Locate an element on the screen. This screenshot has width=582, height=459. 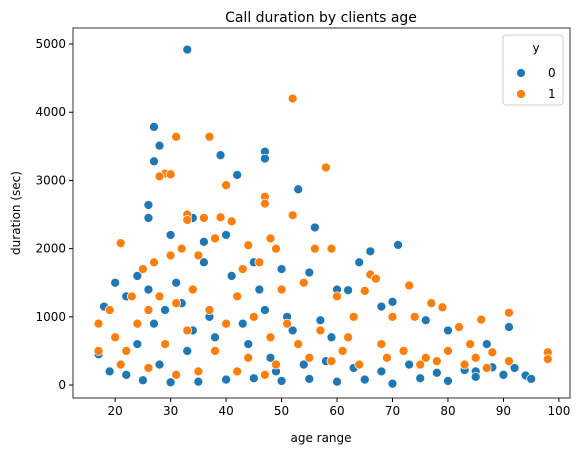
x-tick-label: 30 is located at coordinates (170, 411).